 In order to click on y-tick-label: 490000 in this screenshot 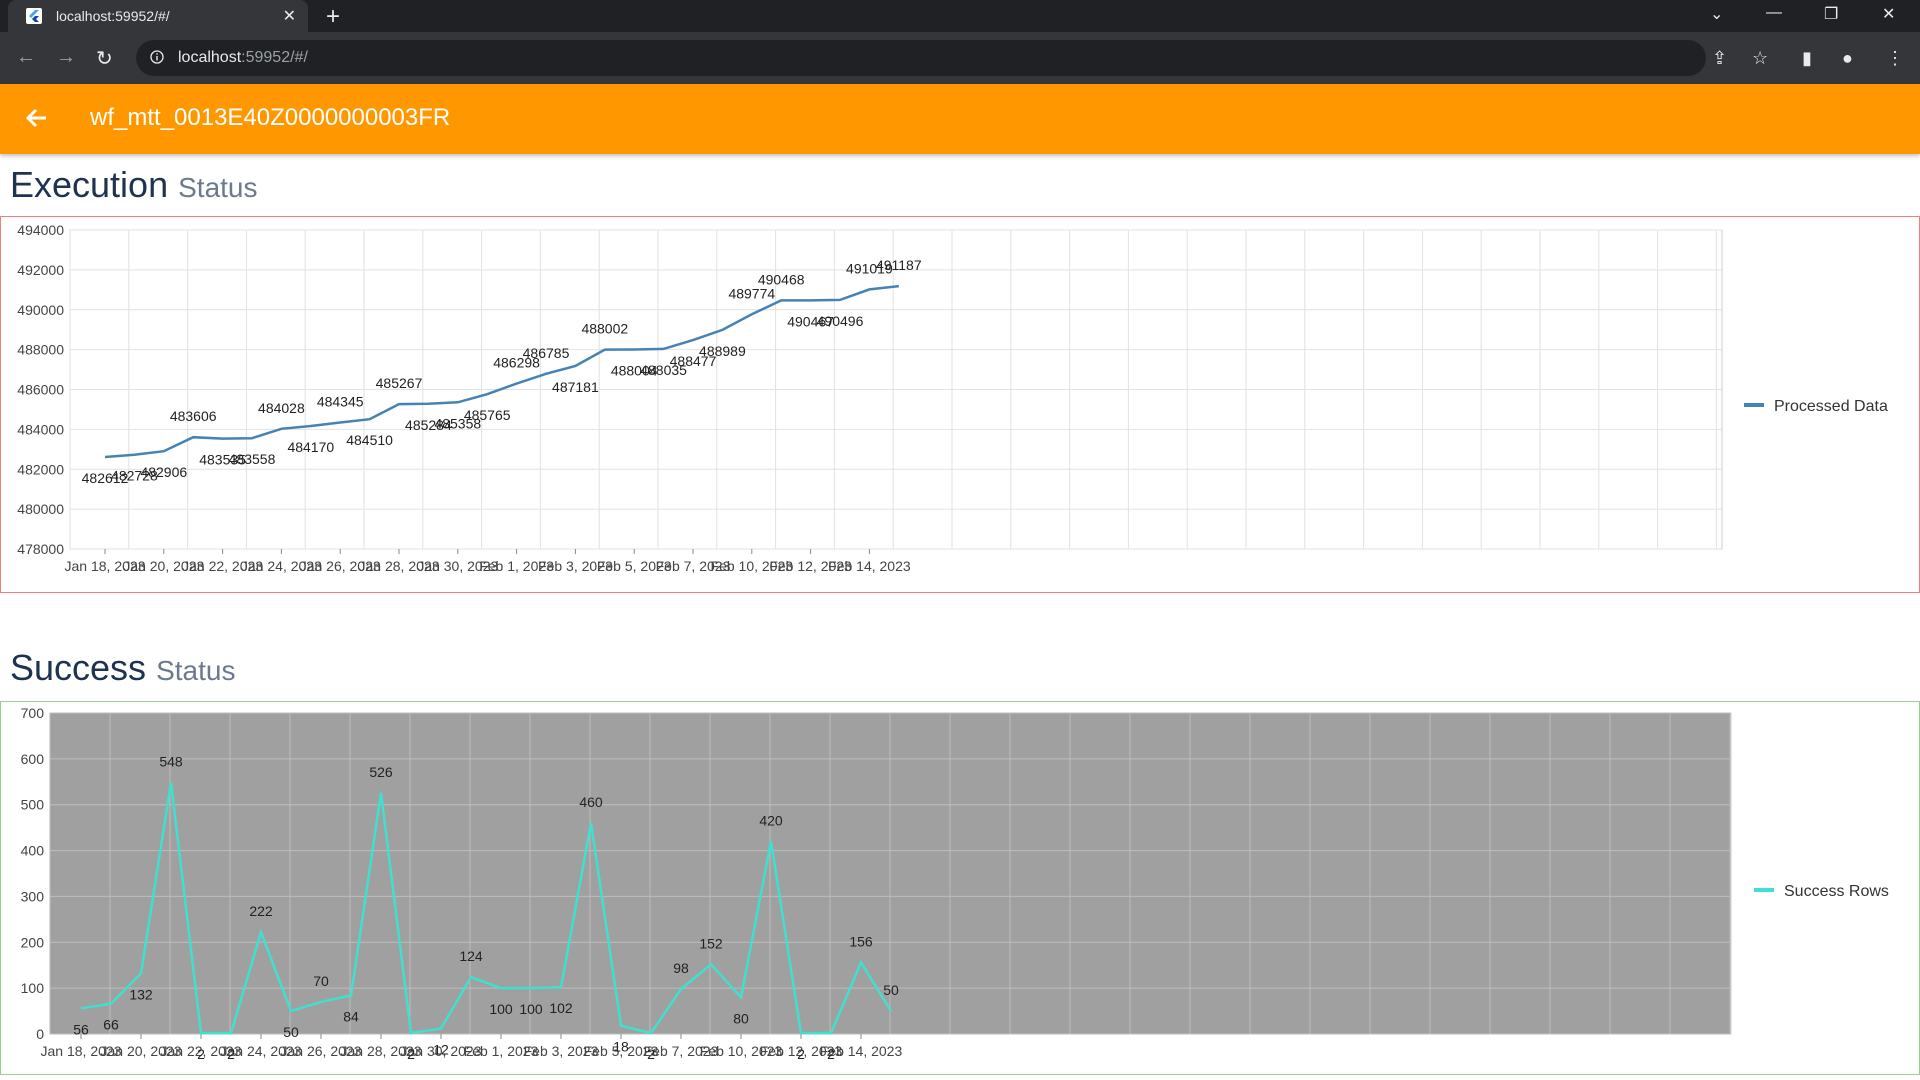, I will do `click(40, 310)`.